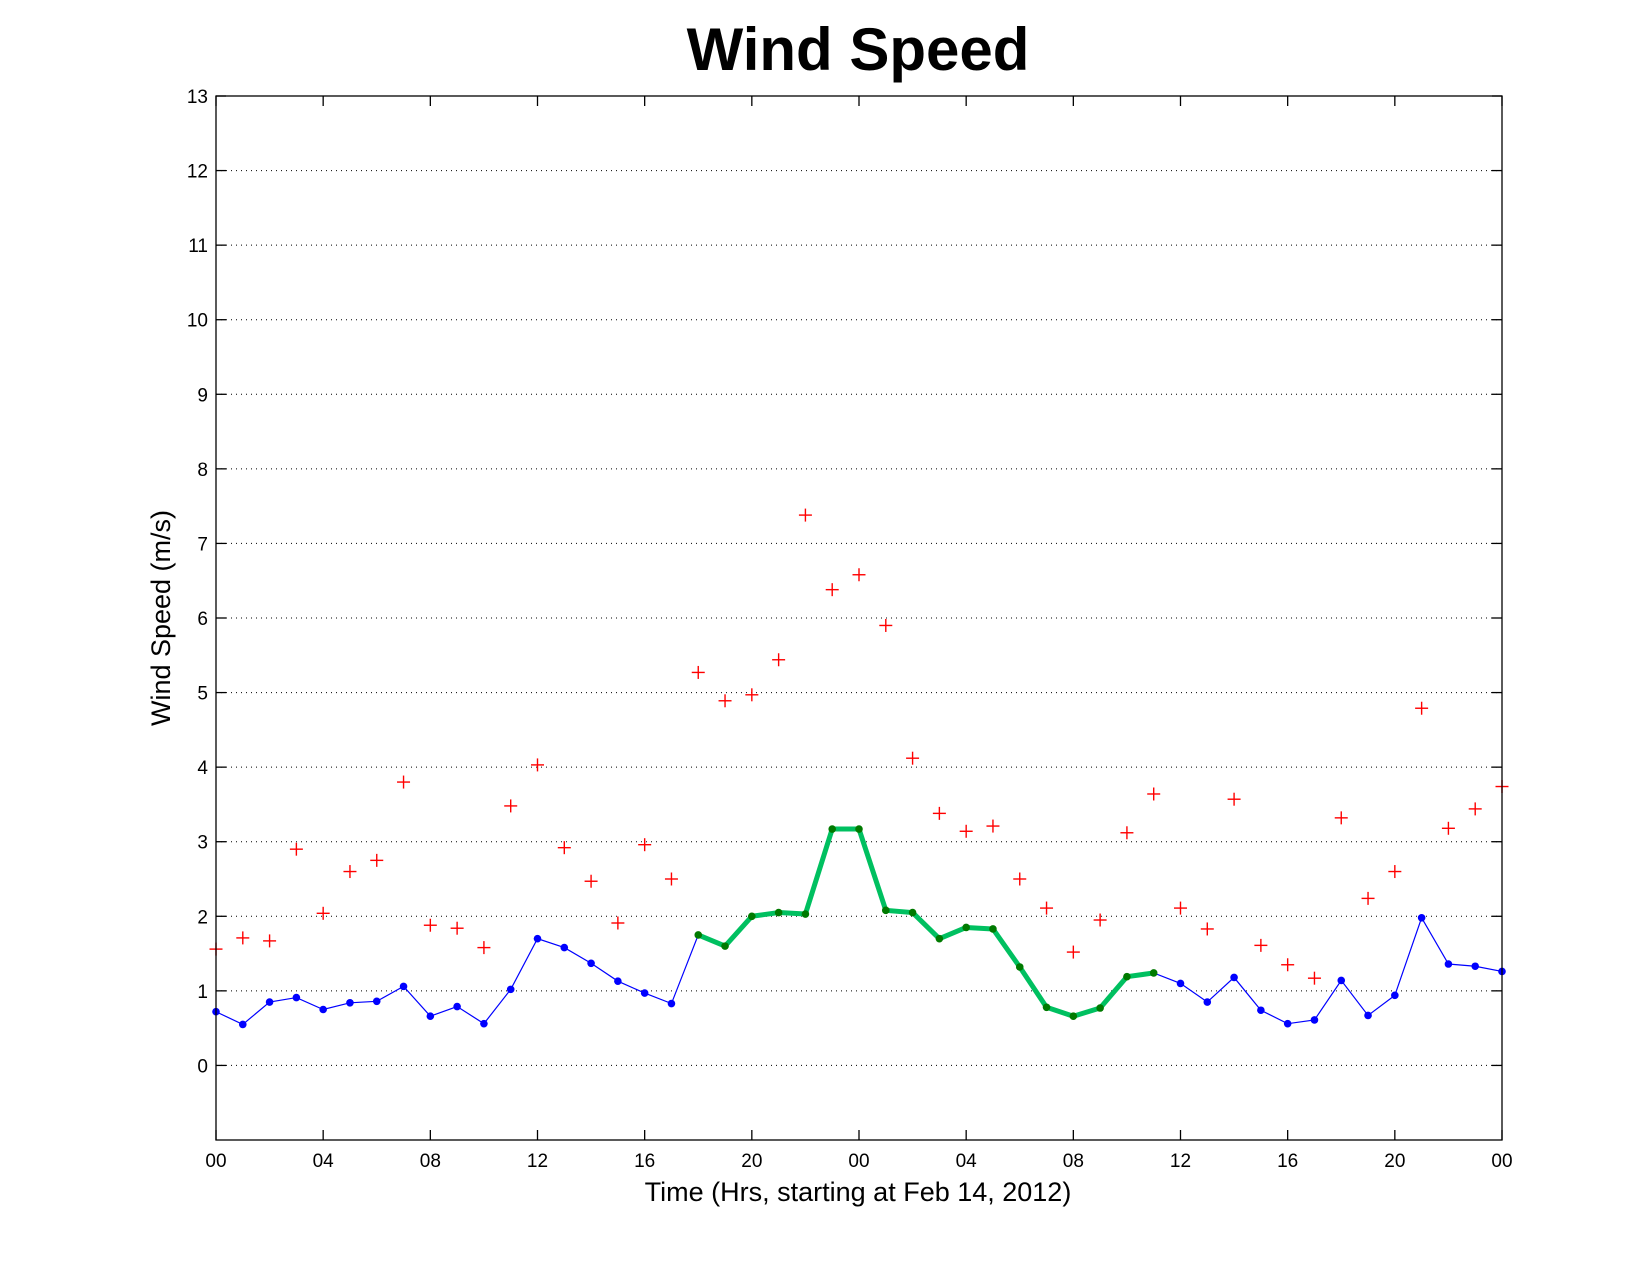  I want to click on y-tick-label: 13, so click(197, 97).